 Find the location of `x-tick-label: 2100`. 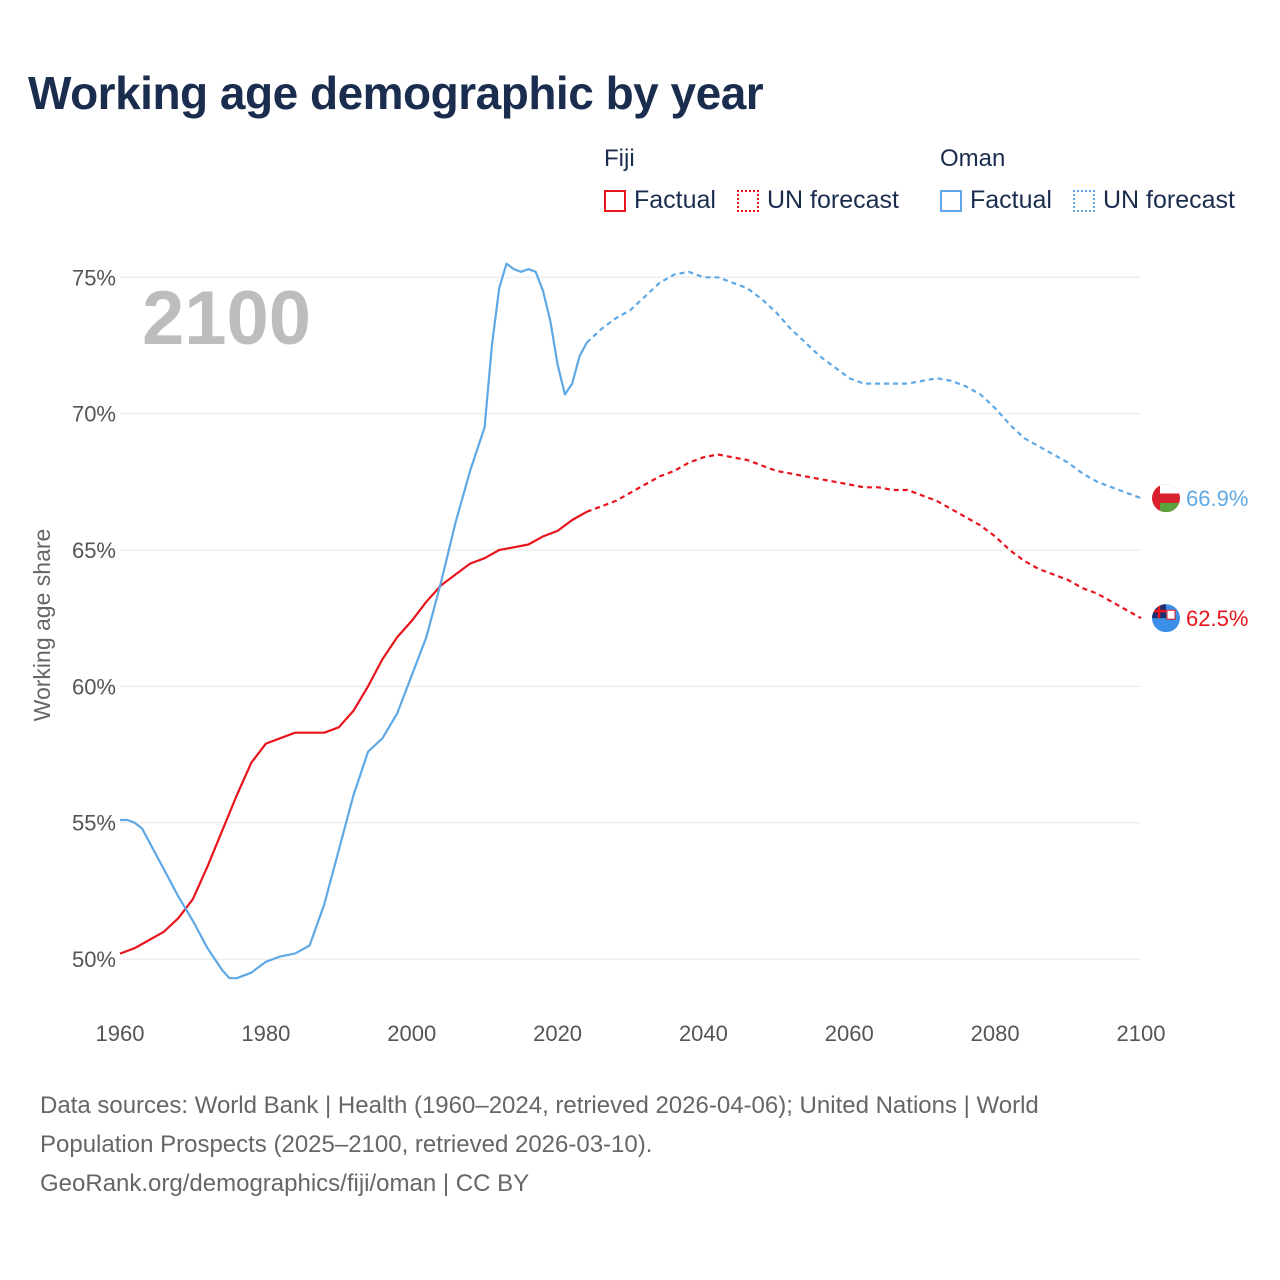

x-tick-label: 2100 is located at coordinates (1141, 1033).